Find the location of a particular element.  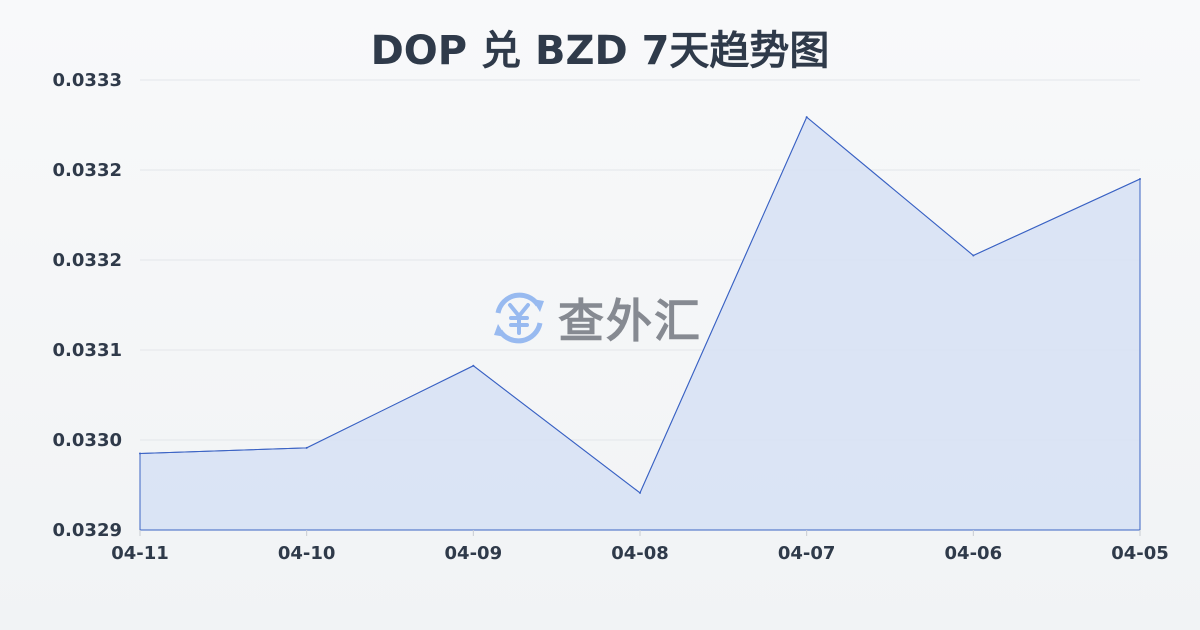

x-tick-label: 04-06 is located at coordinates (974, 553).